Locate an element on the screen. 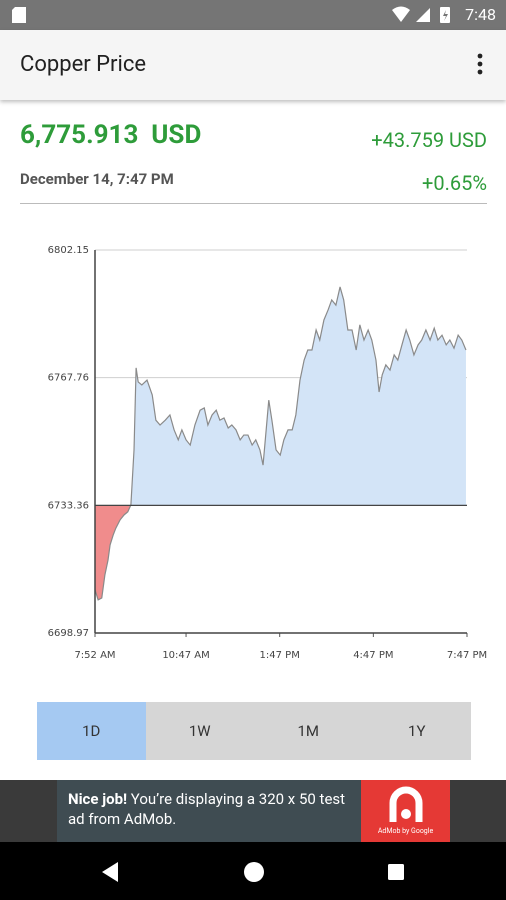  app-bar: Copper Price is located at coordinates (253, 65).